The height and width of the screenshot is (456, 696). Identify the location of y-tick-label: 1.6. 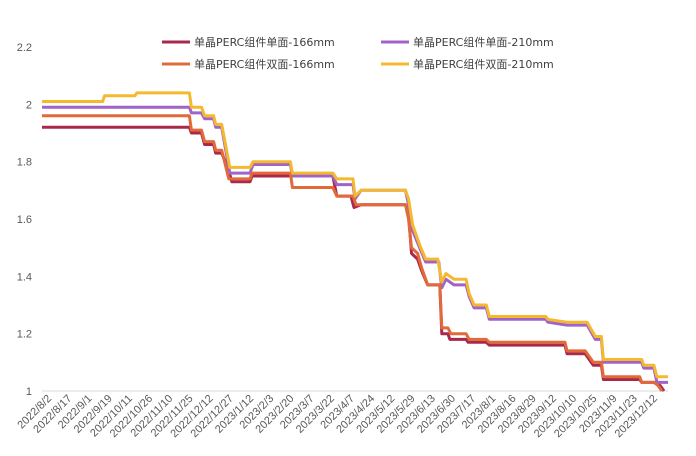
(24, 220).